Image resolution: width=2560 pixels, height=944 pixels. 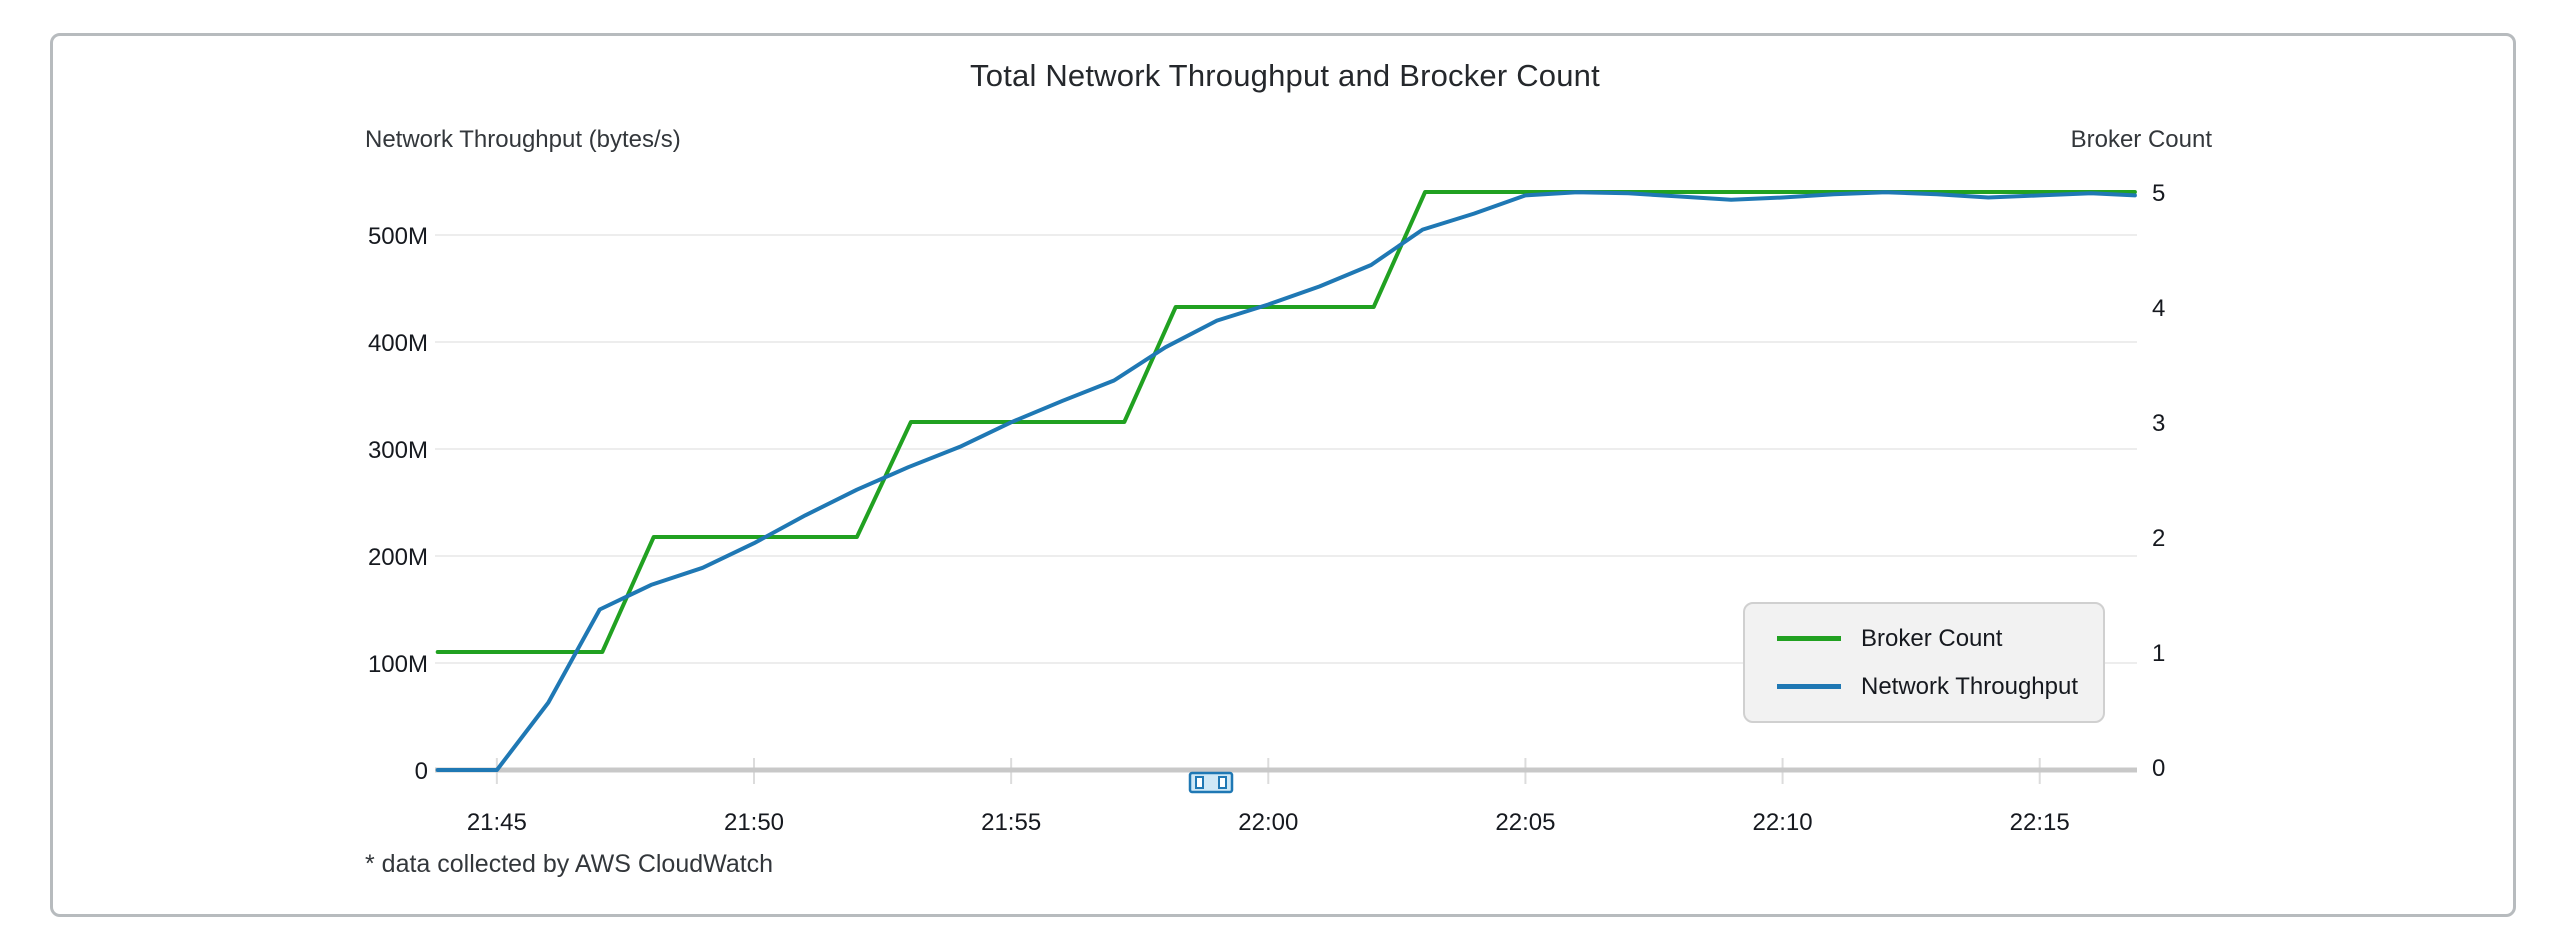 I want to click on legend-label-network-throughput: Network Throughput, so click(x=1970, y=686).